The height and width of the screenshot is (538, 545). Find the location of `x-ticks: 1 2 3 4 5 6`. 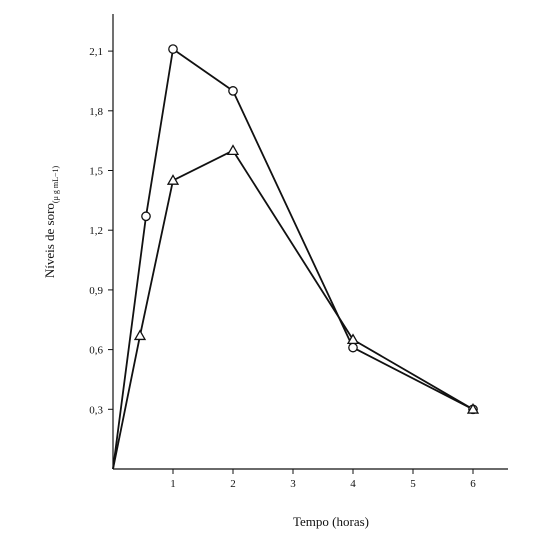

x-ticks: 1 2 3 4 5 6 is located at coordinates (323, 479).